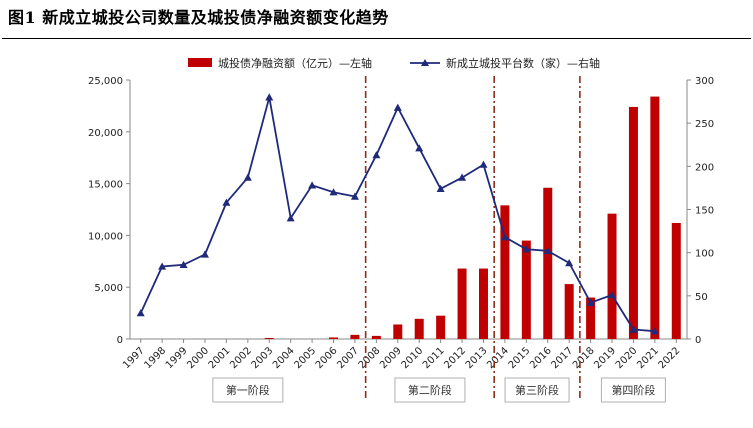  Describe the element at coordinates (247, 177) in the screenshot. I see `line-marker-2002` at that location.